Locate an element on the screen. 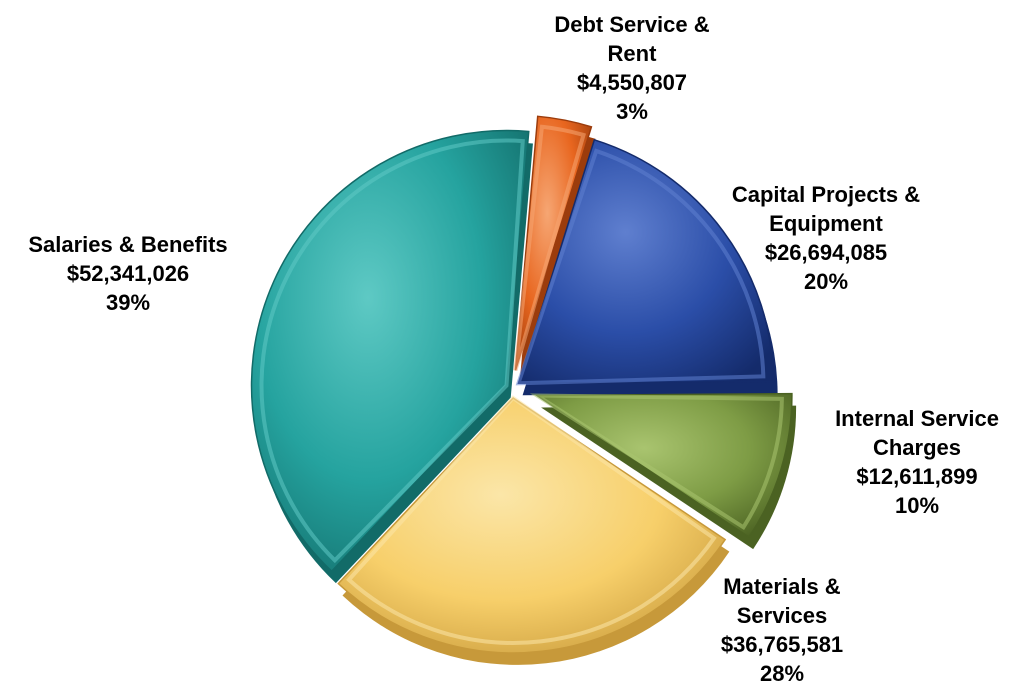 This screenshot has height=696, width=1022. slice-percent-label: 28% is located at coordinates (782, 673).